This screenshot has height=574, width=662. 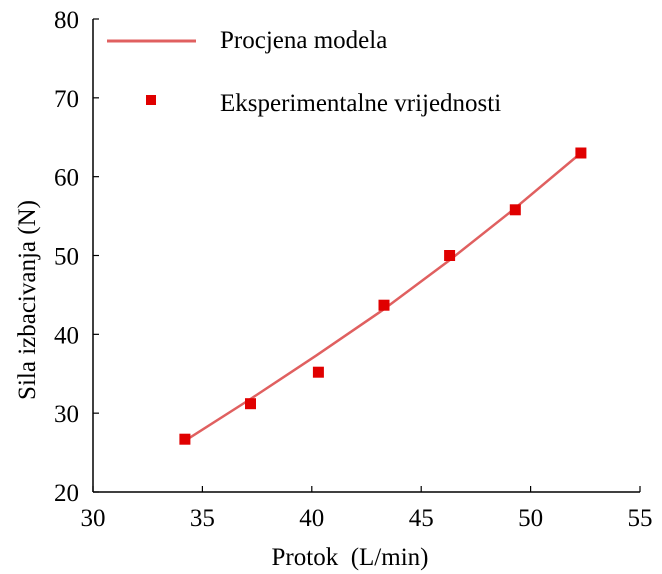 I want to click on y-tick-label: 30, so click(x=66, y=414).